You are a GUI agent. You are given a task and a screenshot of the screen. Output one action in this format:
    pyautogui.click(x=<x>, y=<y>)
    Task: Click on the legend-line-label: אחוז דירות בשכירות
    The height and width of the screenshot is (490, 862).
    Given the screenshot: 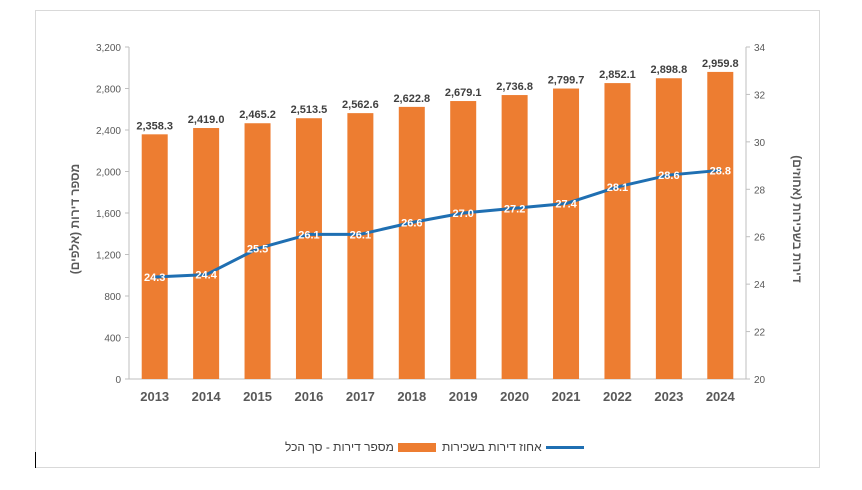 What is the action you would take?
    pyautogui.click(x=492, y=447)
    